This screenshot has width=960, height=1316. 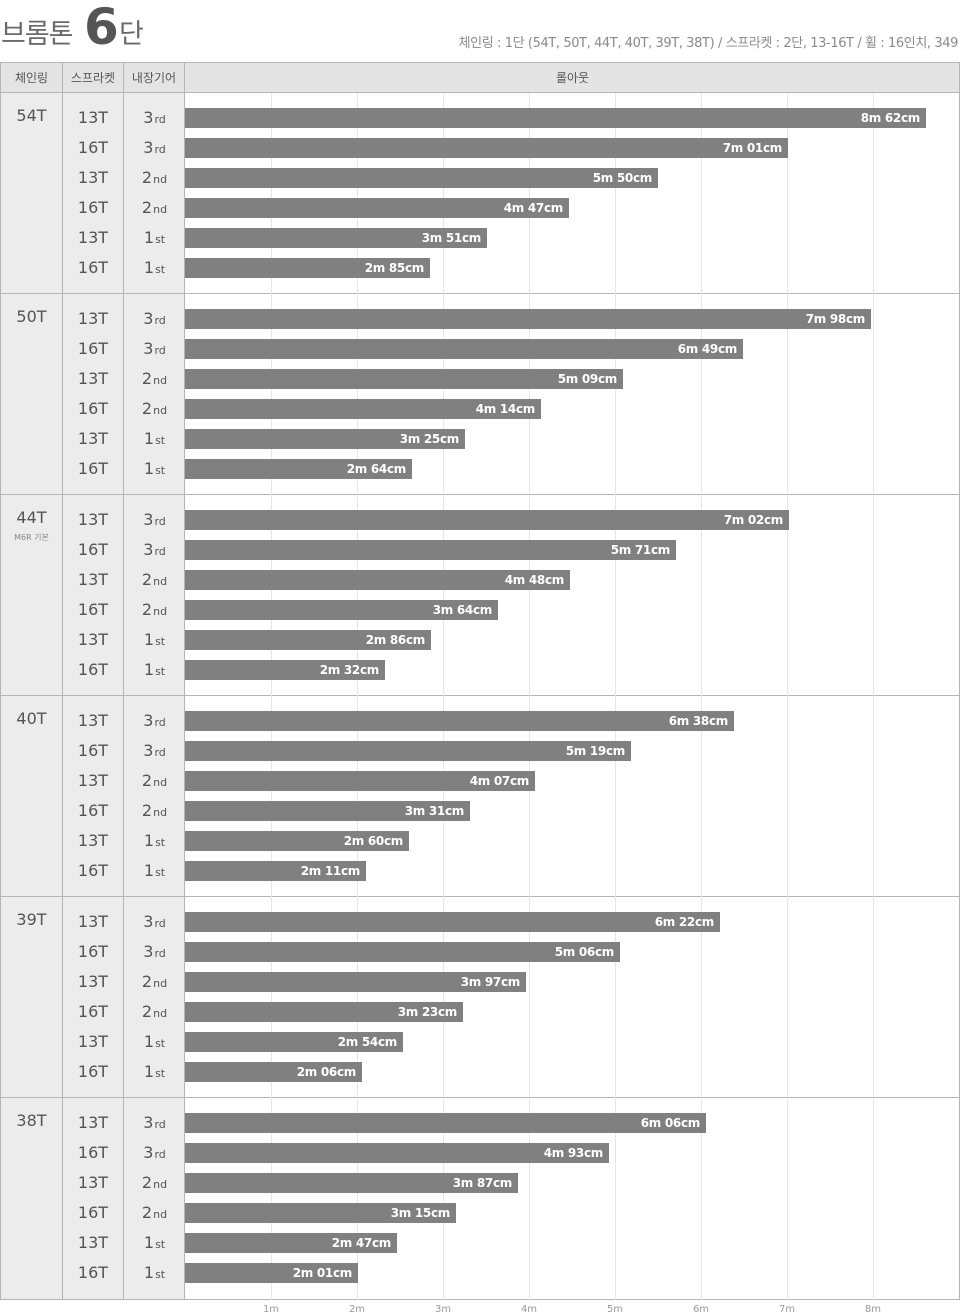 What do you see at coordinates (357, 1309) in the screenshot?
I see `x-tick-label: 2m` at bounding box center [357, 1309].